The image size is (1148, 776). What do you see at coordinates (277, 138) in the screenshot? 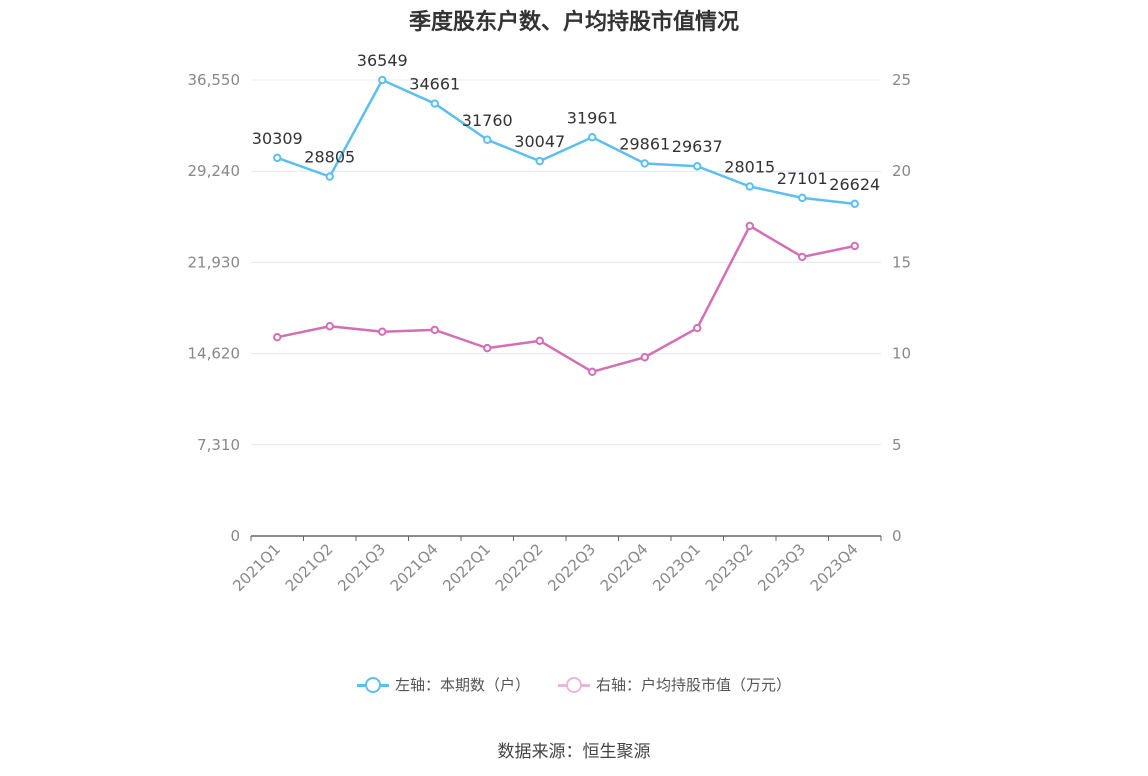
I see `data-label: 30309` at bounding box center [277, 138].